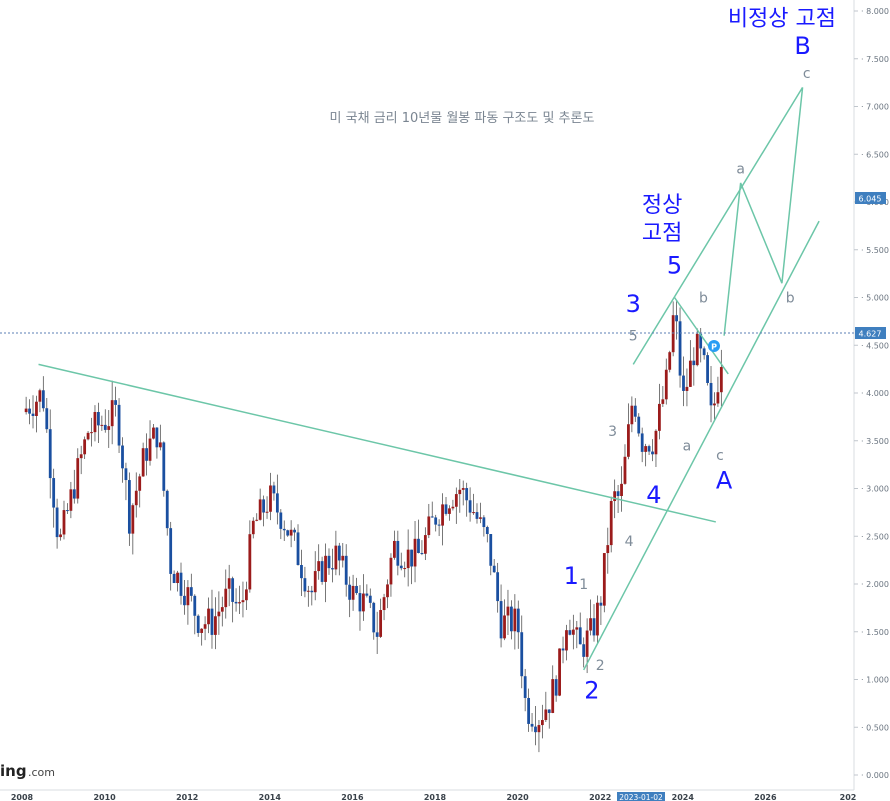 The height and width of the screenshot is (801, 890). Describe the element at coordinates (462, 118) in the screenshot. I see `chart-title: 미 국채 금리 10년물 월봉 파동 구조도 및 추론도` at that location.